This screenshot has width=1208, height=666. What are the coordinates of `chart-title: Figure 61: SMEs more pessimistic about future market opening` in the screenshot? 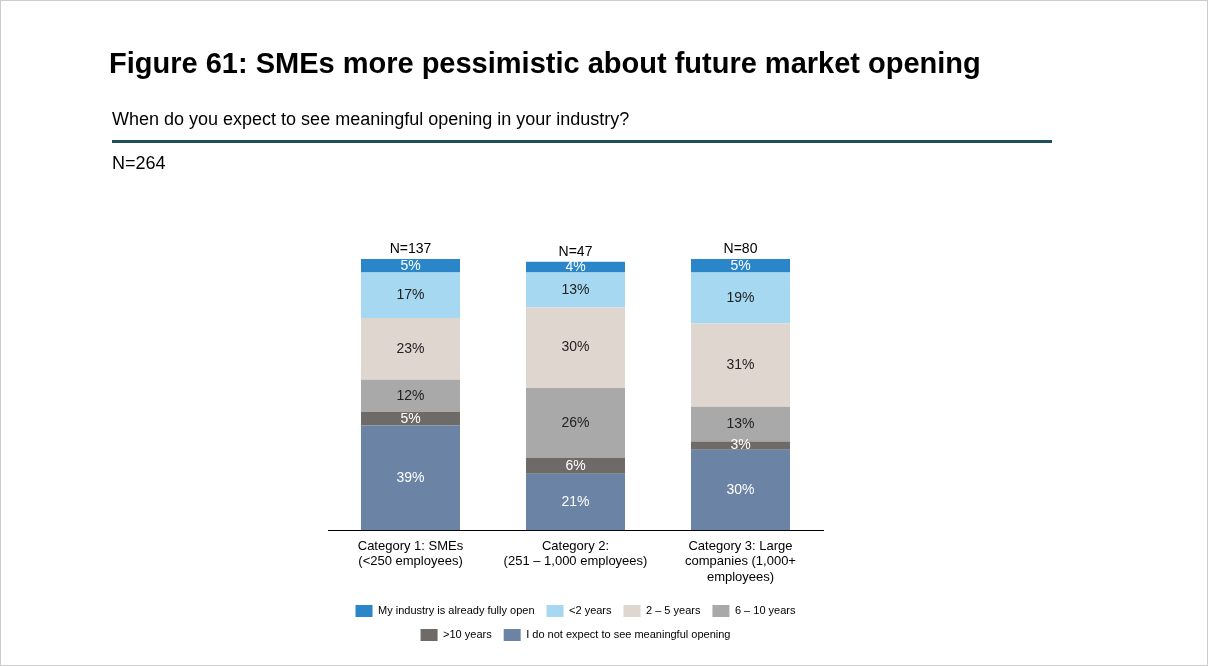 It's located at (545, 63).